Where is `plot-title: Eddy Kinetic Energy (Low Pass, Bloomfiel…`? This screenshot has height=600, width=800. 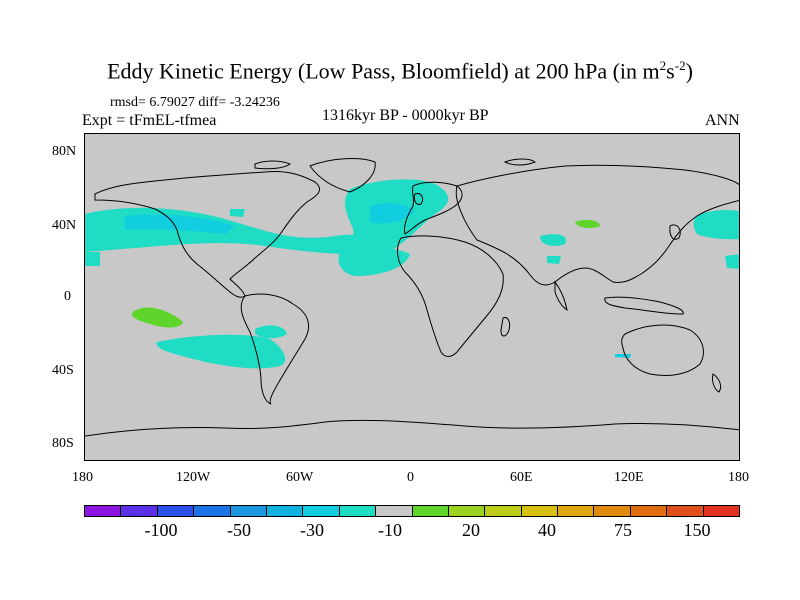 plot-title: Eddy Kinetic Energy (Low Pass, Bloomfiel… is located at coordinates (400, 71).